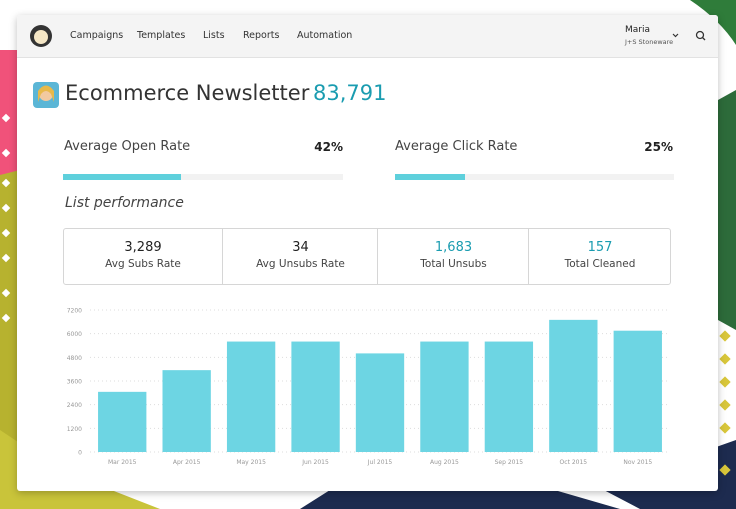 Image resolution: width=736 pixels, height=509 pixels. Describe the element at coordinates (124, 203) in the screenshot. I see `section-title: List performance` at that location.